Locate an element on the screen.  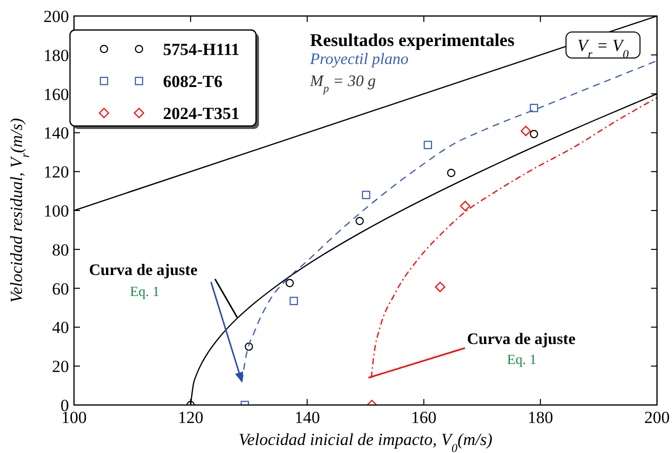
x-tick-label: 140 is located at coordinates (307, 417).